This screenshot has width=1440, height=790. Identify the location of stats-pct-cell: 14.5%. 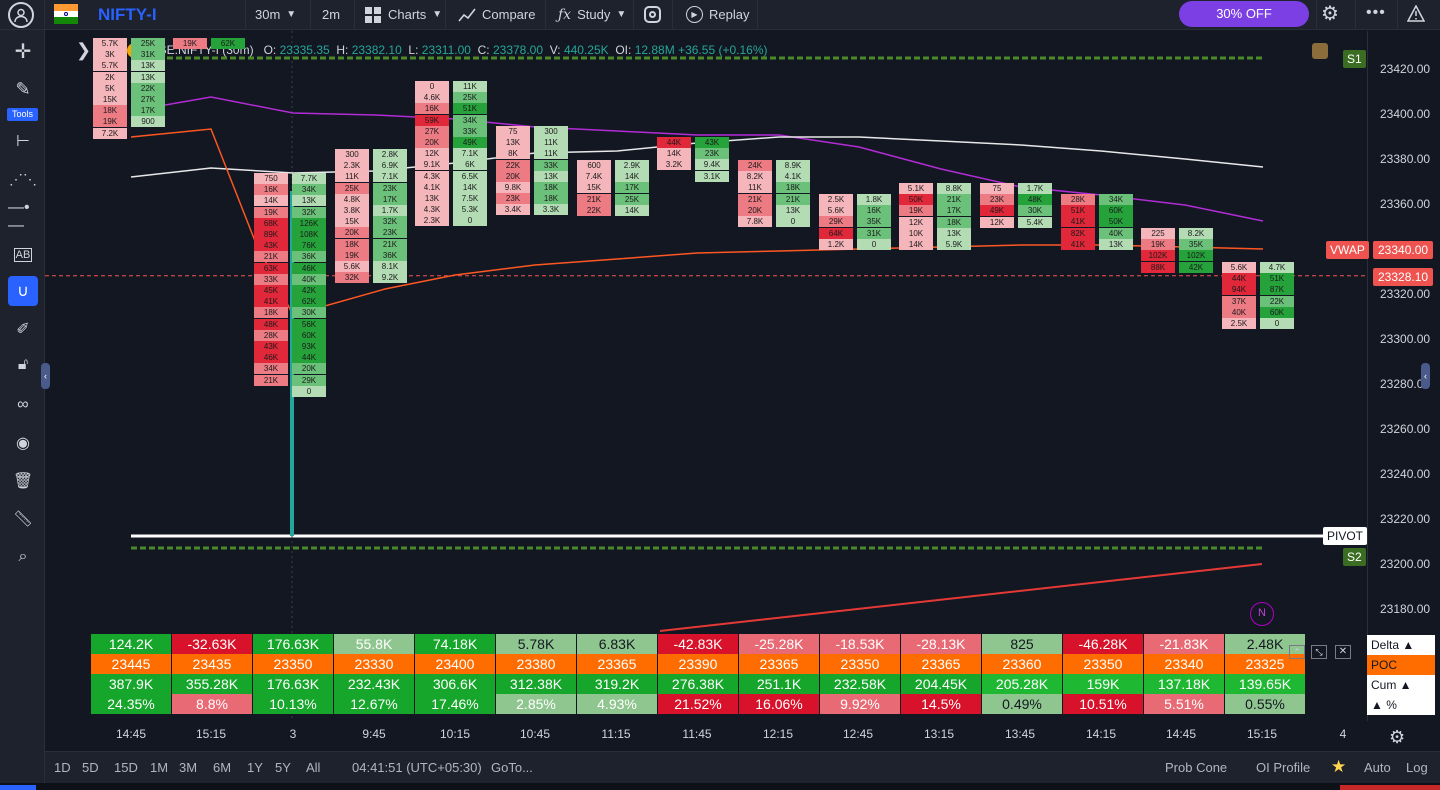
(941, 704).